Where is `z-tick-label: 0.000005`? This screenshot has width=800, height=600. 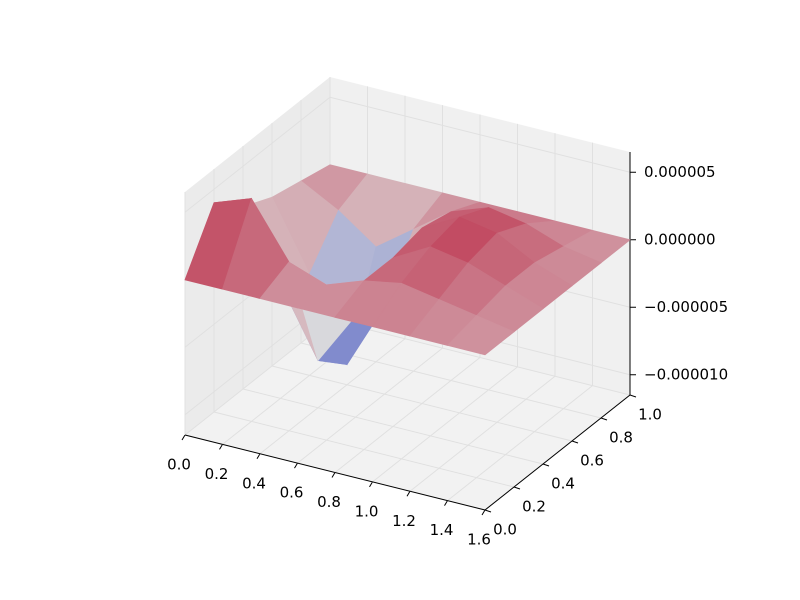 z-tick-label: 0.000005 is located at coordinates (680, 172).